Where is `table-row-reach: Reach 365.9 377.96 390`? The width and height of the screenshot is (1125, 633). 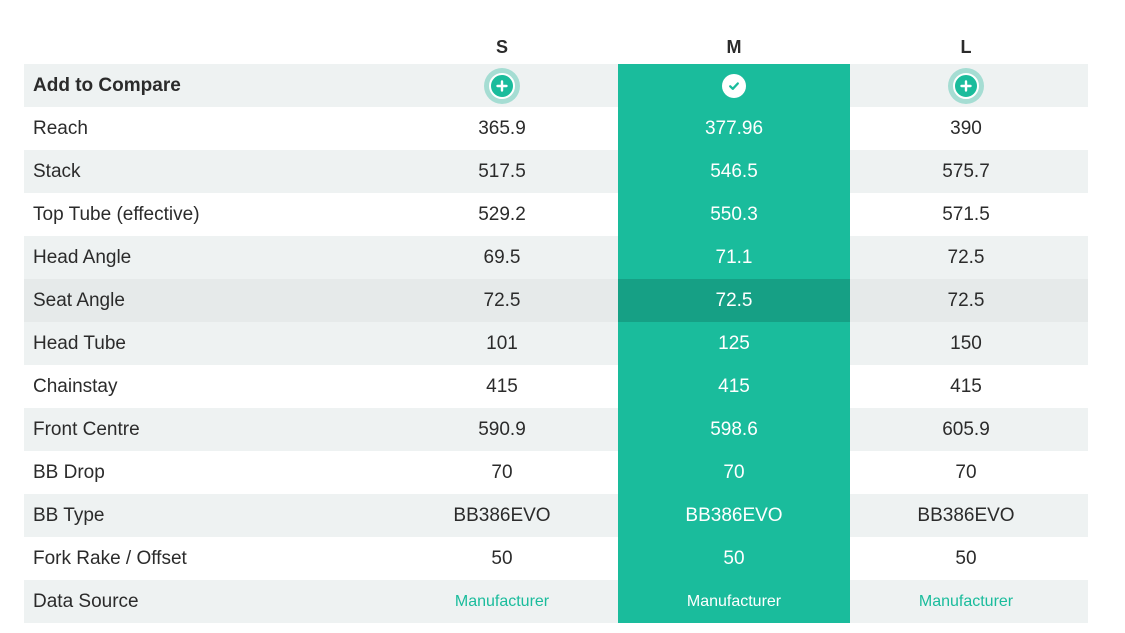 table-row-reach: Reach 365.9 377.96 390 is located at coordinates (556, 128).